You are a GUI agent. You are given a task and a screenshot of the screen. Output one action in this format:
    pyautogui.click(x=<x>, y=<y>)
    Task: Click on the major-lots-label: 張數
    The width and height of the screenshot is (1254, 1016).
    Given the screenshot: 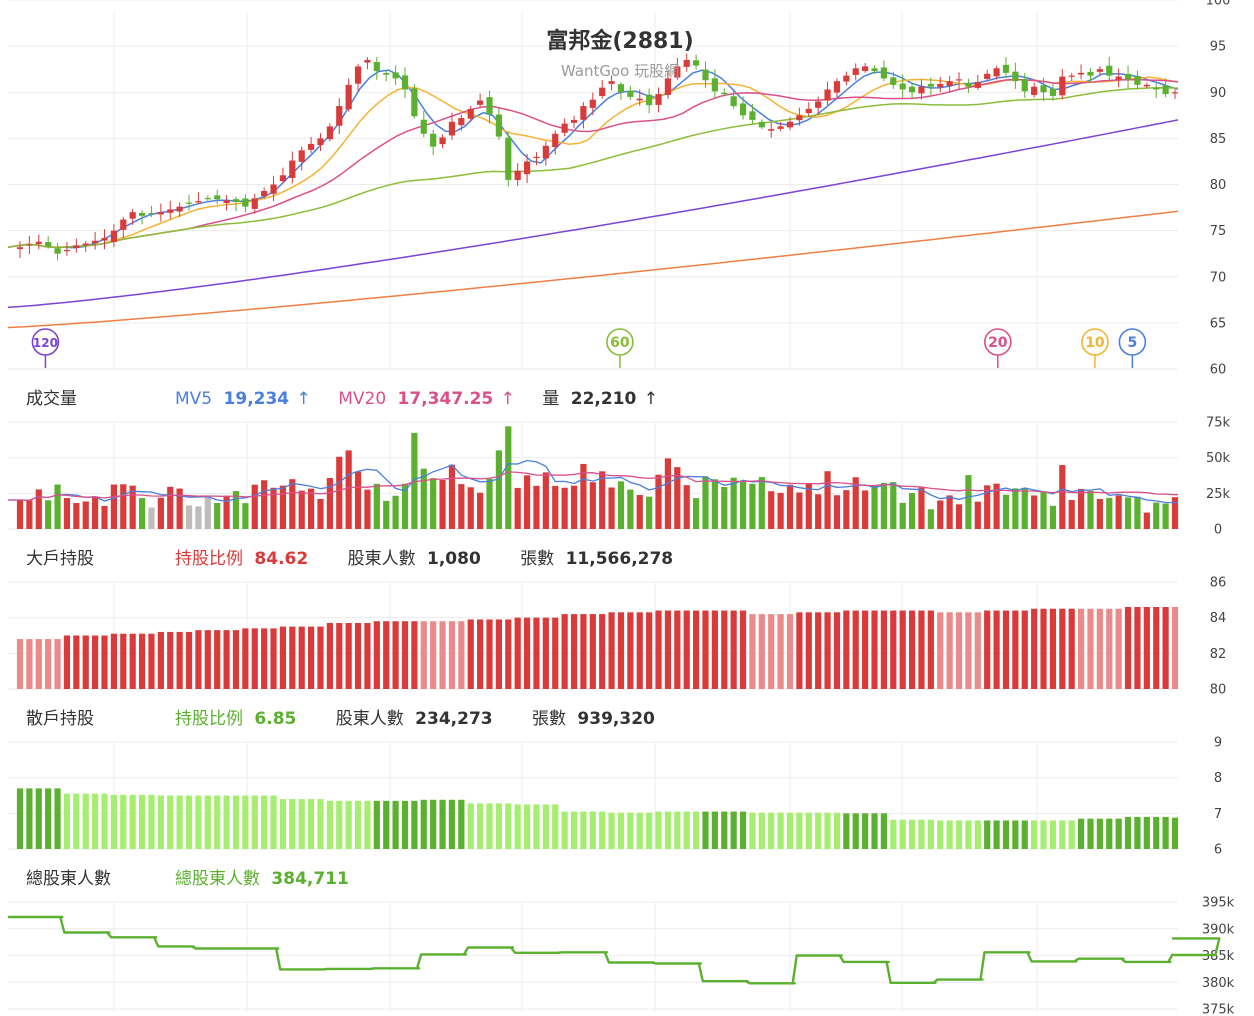 What is the action you would take?
    pyautogui.click(x=537, y=559)
    